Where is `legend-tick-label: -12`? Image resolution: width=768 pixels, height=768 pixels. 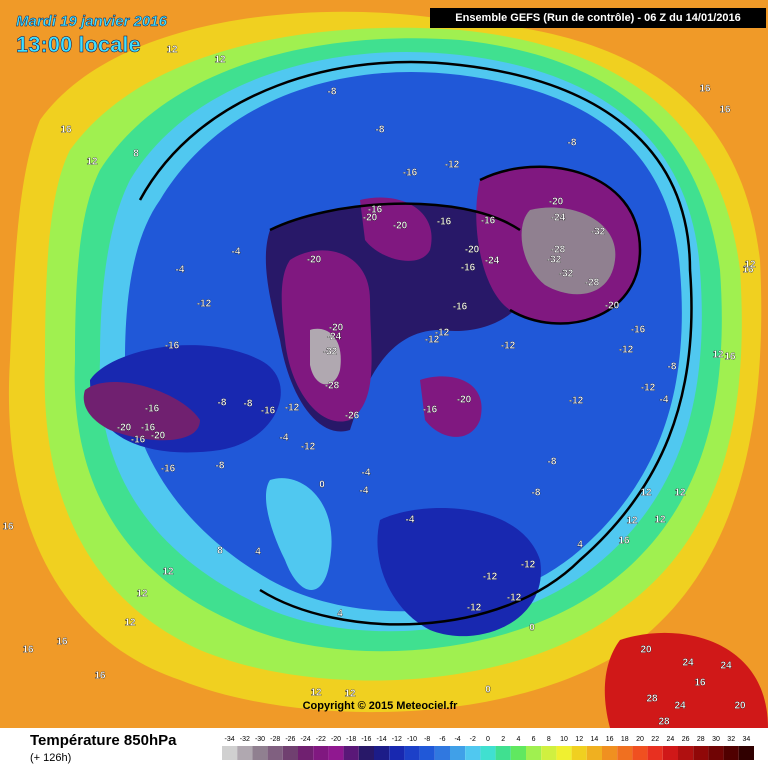
legend-tick-label: -12 is located at coordinates (397, 739).